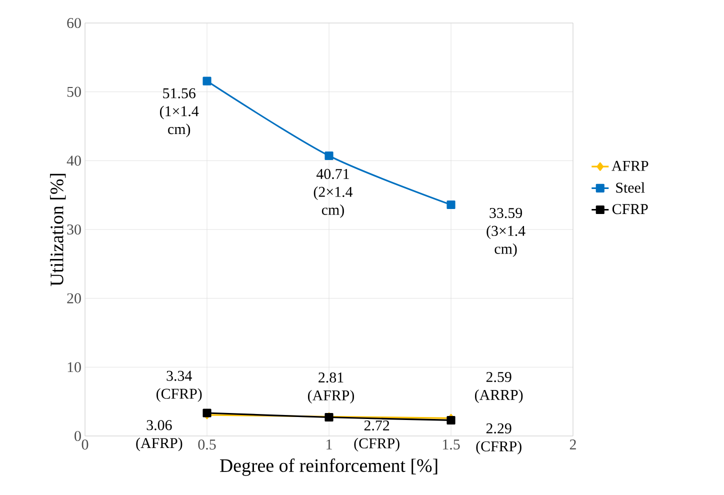 This screenshot has height=495, width=724. What do you see at coordinates (74, 91) in the screenshot?
I see `y-tick-label: 50` at bounding box center [74, 91].